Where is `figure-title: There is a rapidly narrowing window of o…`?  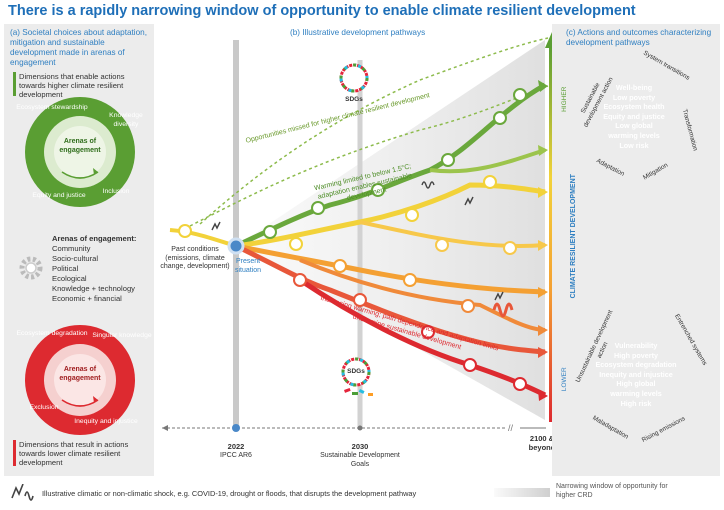
figure-title: There is a rapidly narrowing window of o… is located at coordinates (322, 11).